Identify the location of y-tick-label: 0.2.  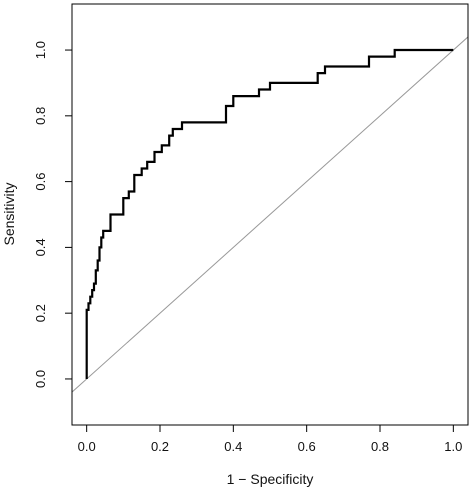
(40, 313).